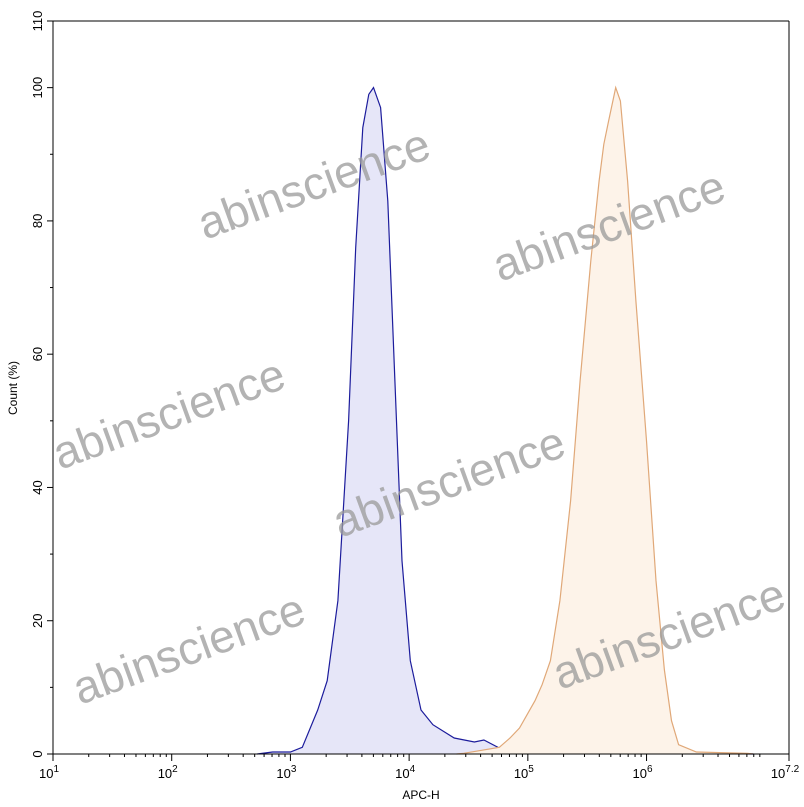 Image resolution: width=804 pixels, height=807 pixels. Describe the element at coordinates (37, 620) in the screenshot. I see `y-tick-label: 20` at that location.